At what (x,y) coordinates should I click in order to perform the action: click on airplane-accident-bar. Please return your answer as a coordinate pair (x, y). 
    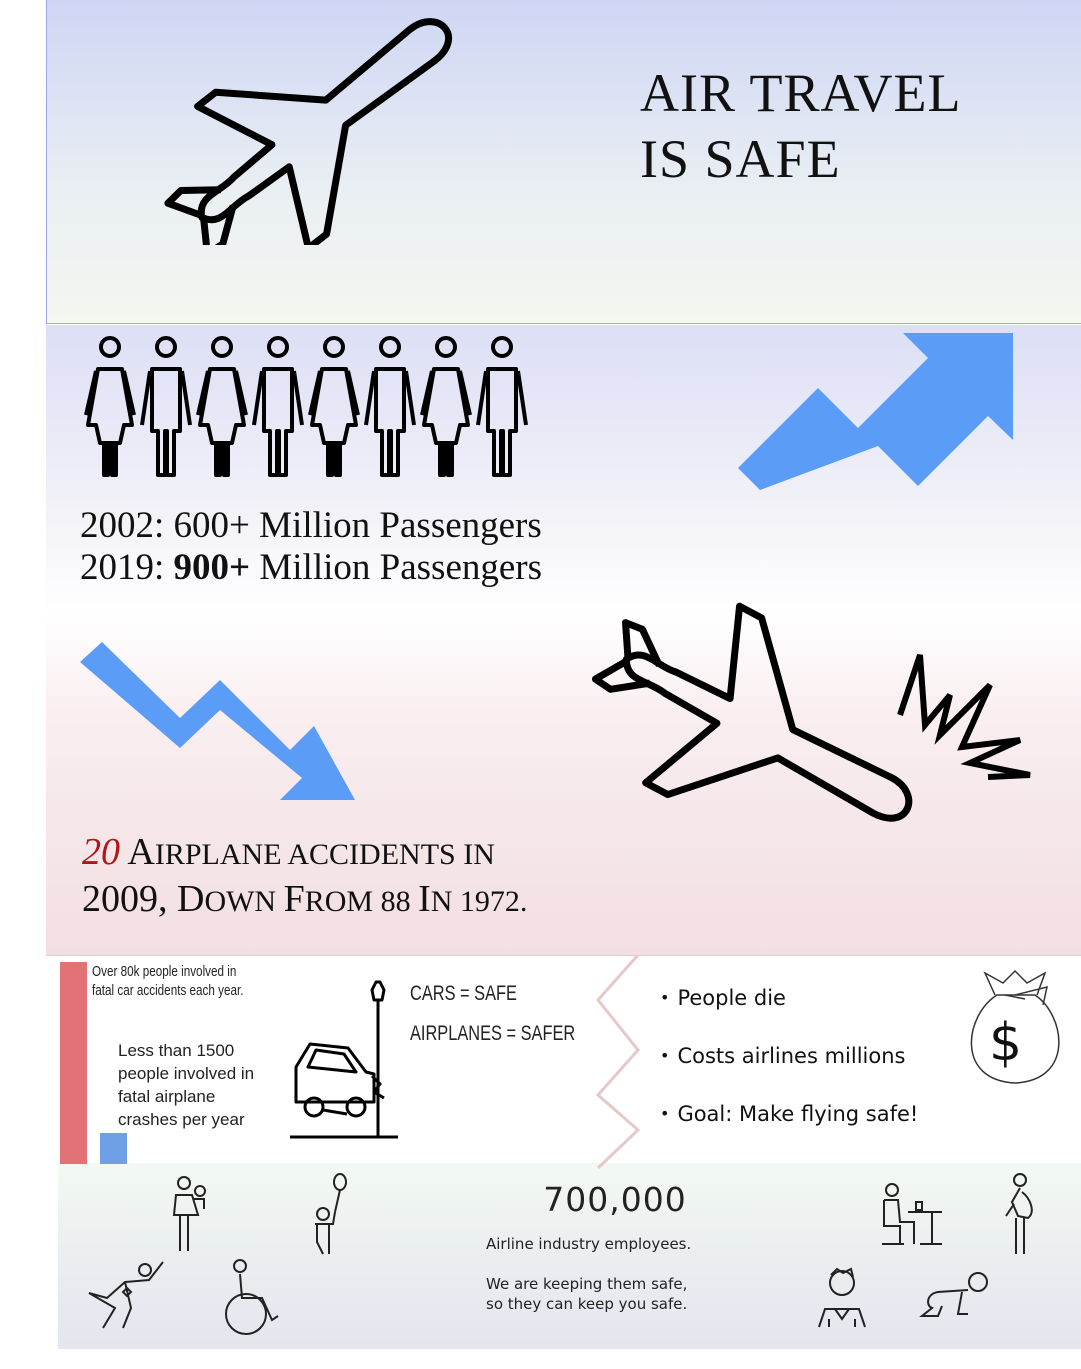
    Looking at the image, I should click on (113, 1148).